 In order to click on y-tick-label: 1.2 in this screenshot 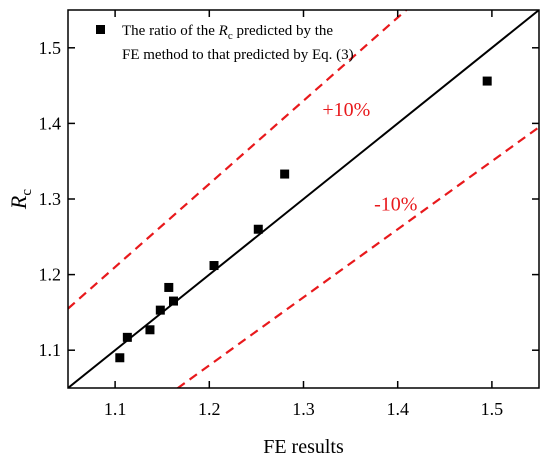, I will do `click(50, 275)`.